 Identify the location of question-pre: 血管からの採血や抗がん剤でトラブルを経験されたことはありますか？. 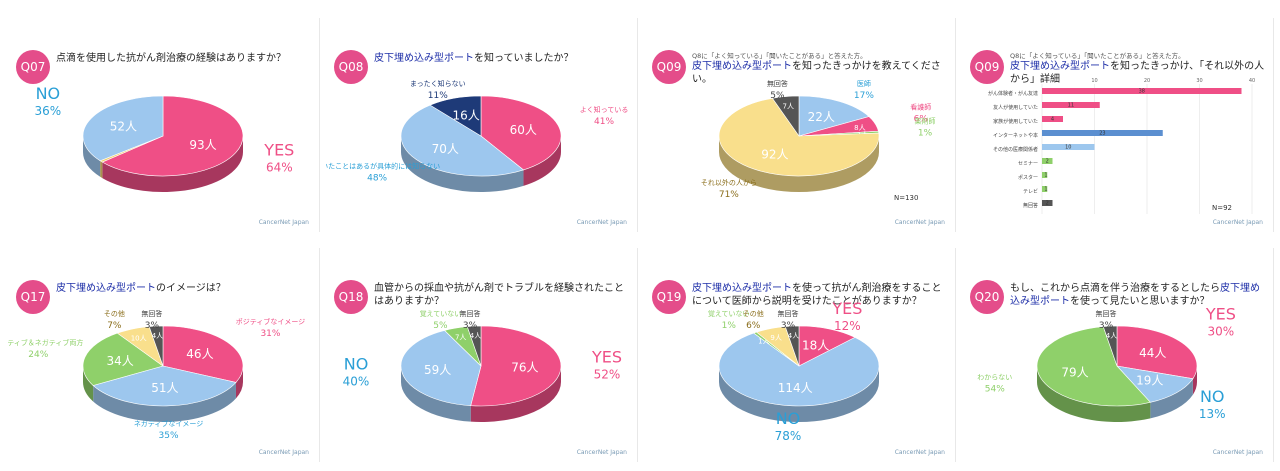
(499, 295).